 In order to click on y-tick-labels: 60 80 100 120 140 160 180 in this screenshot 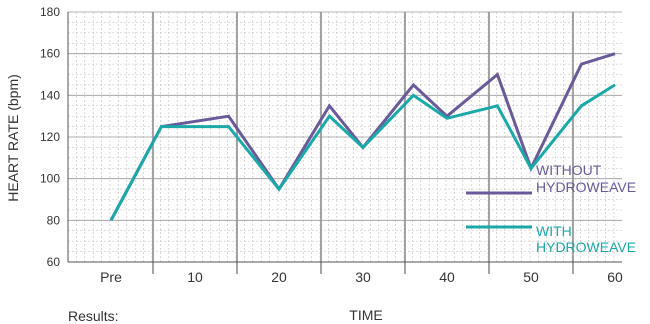, I will do `click(50, 137)`.